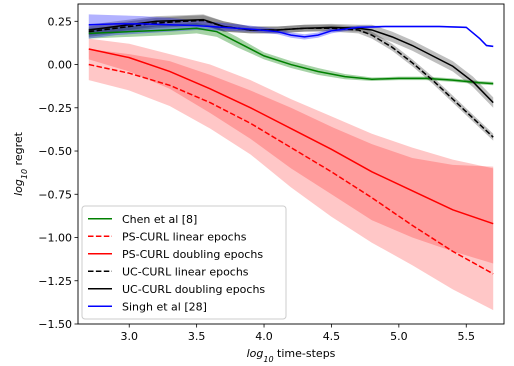 The image size is (514, 366). Describe the element at coordinates (399, 336) in the screenshot. I see `x-tick-label: 5.0` at that location.